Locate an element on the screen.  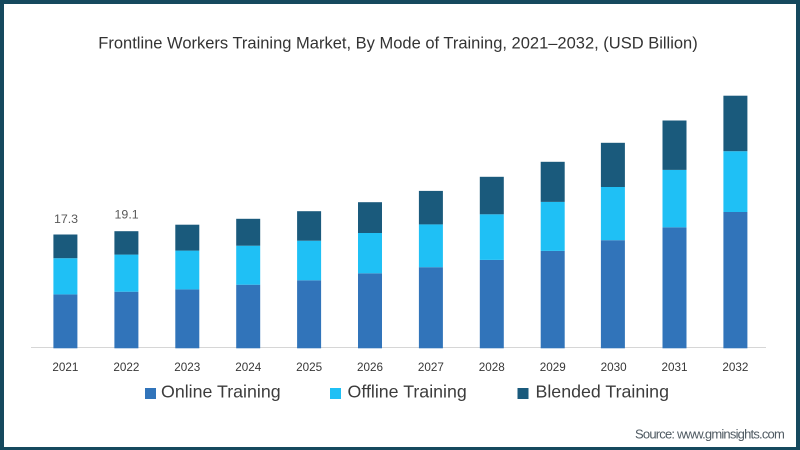
svg-text: Offline Training is located at coordinates (407, 392).